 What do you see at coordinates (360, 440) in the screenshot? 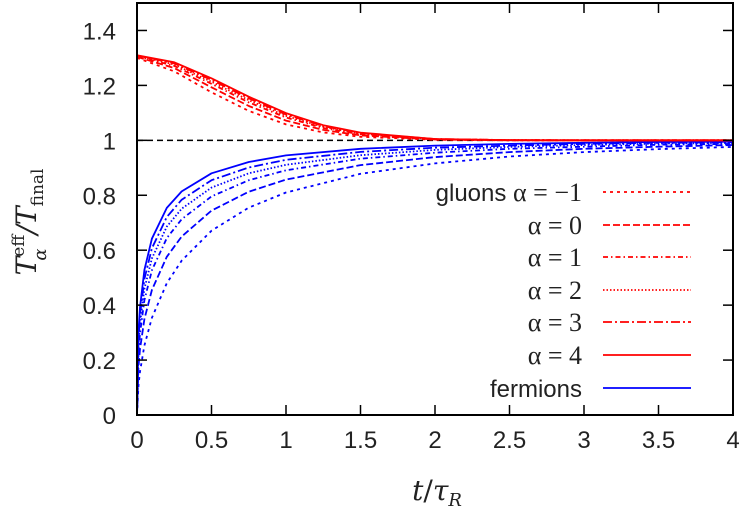
I see `x-tick-label: 1.5` at bounding box center [360, 440].